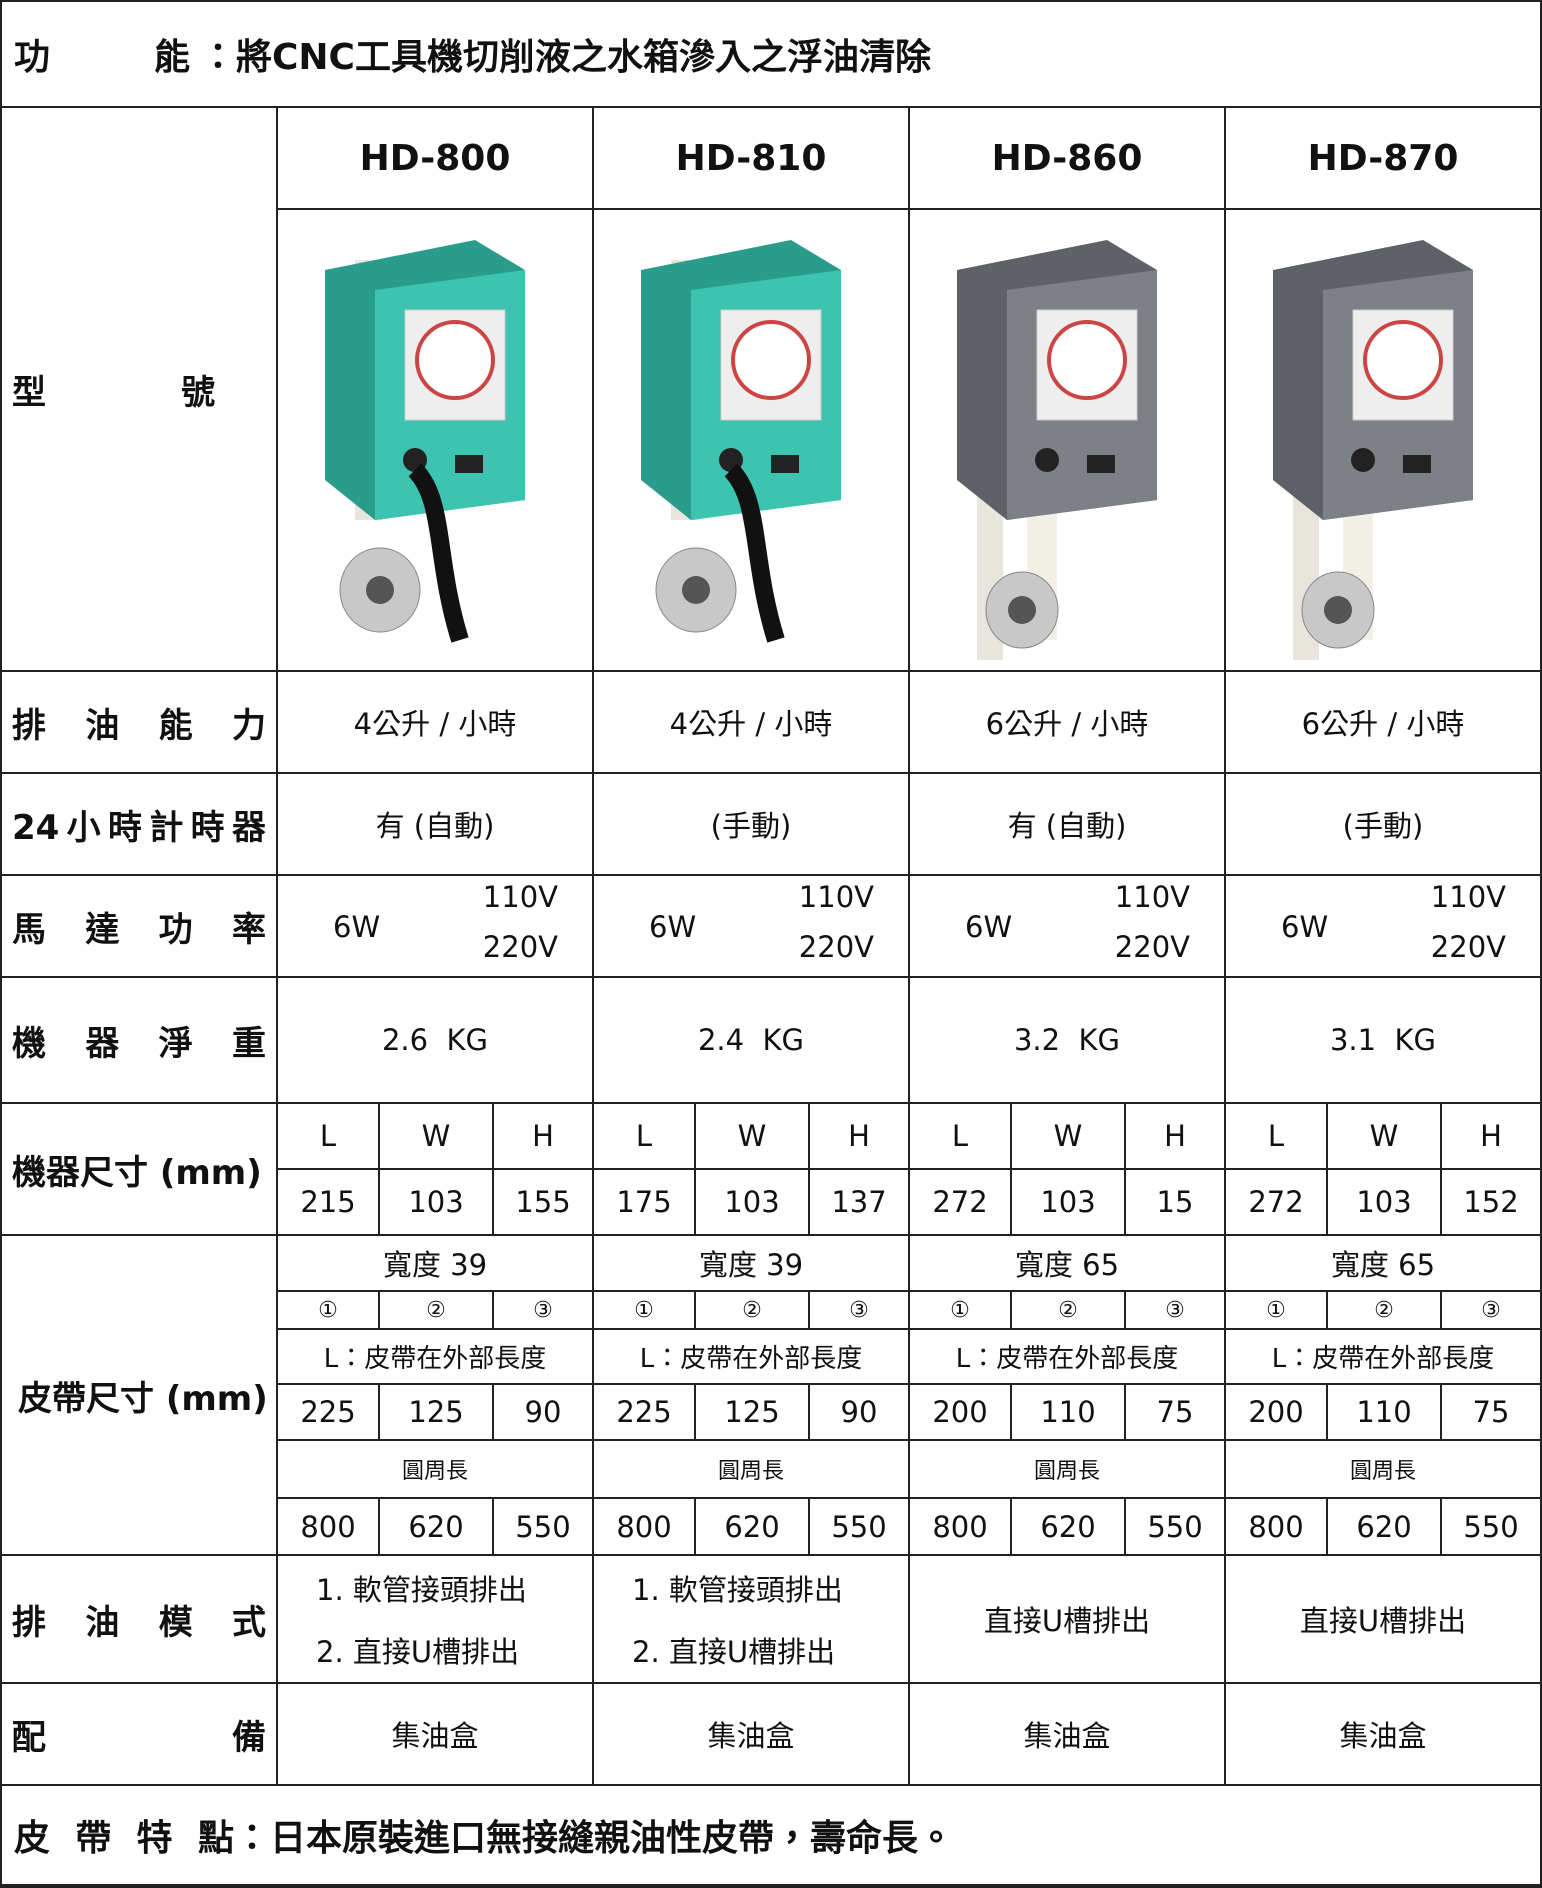 The image size is (1542, 1888). Describe the element at coordinates (751, 1040) in the screenshot. I see `weight: 2.4 KG` at that location.